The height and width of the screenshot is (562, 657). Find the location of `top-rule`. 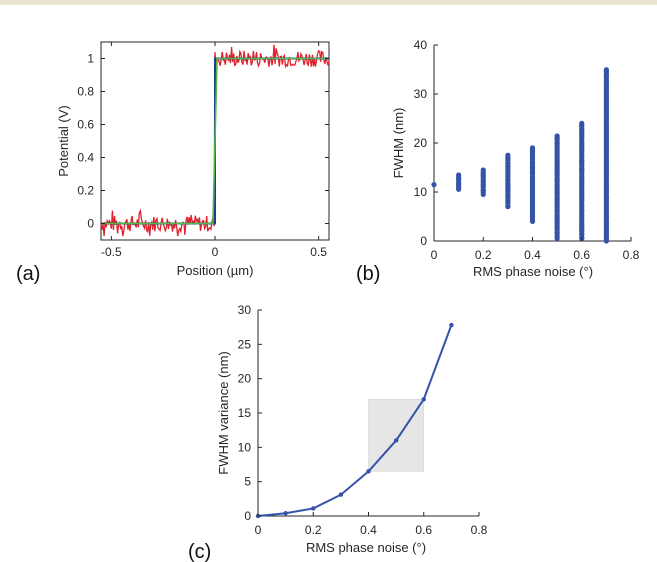

top-rule is located at coordinates (328, 2).